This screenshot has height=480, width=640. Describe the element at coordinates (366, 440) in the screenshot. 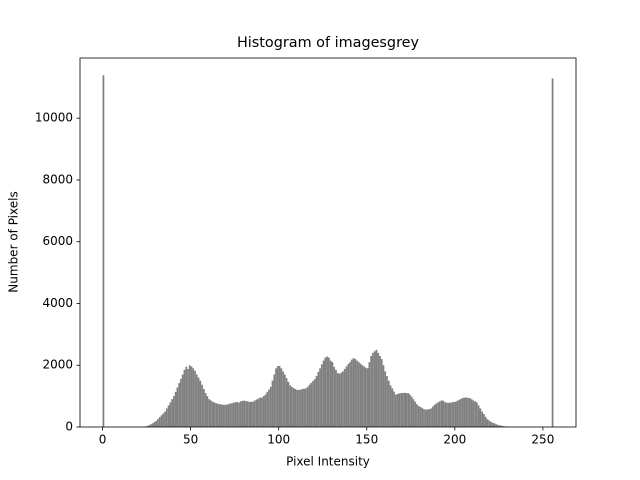

I see `x-tick-label: 150` at that location.